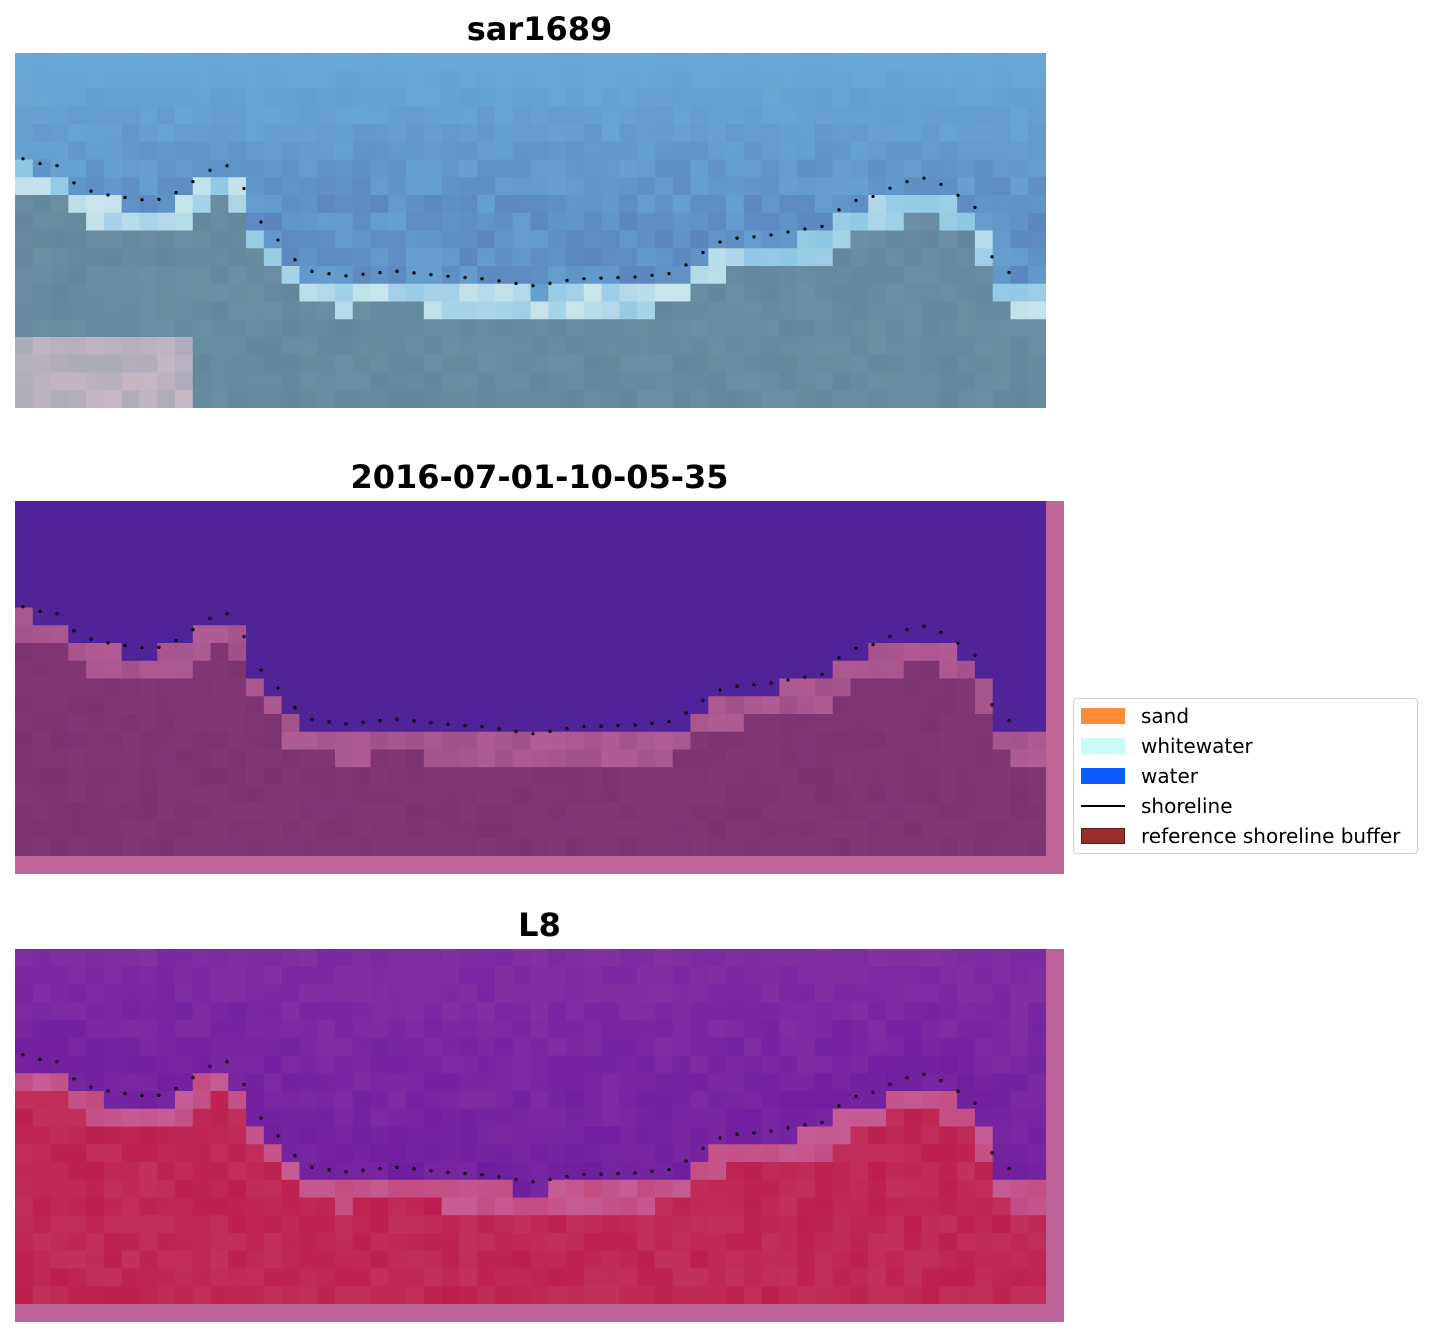 The image size is (1435, 1337). What do you see at coordinates (1197, 746) in the screenshot?
I see `legend-label: whitewater` at bounding box center [1197, 746].